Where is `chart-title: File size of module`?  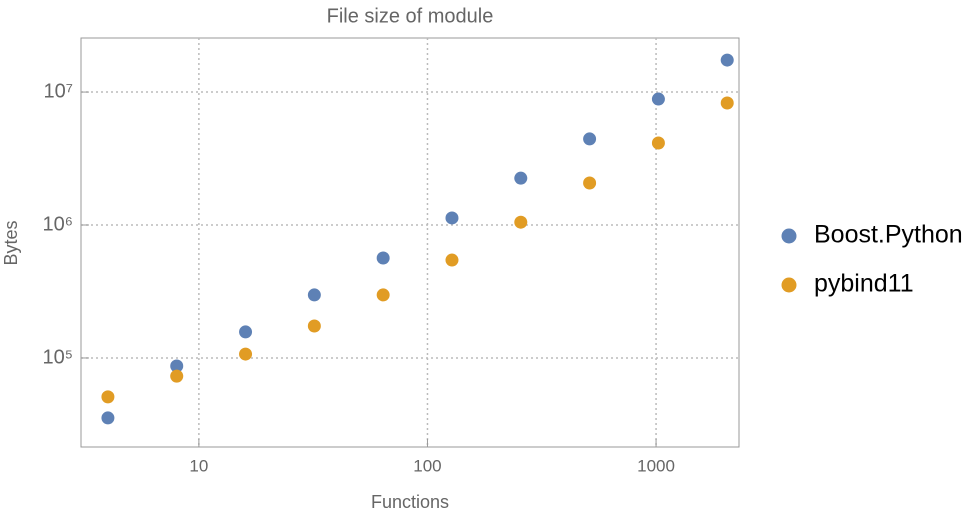 chart-title: File size of module is located at coordinates (410, 16).